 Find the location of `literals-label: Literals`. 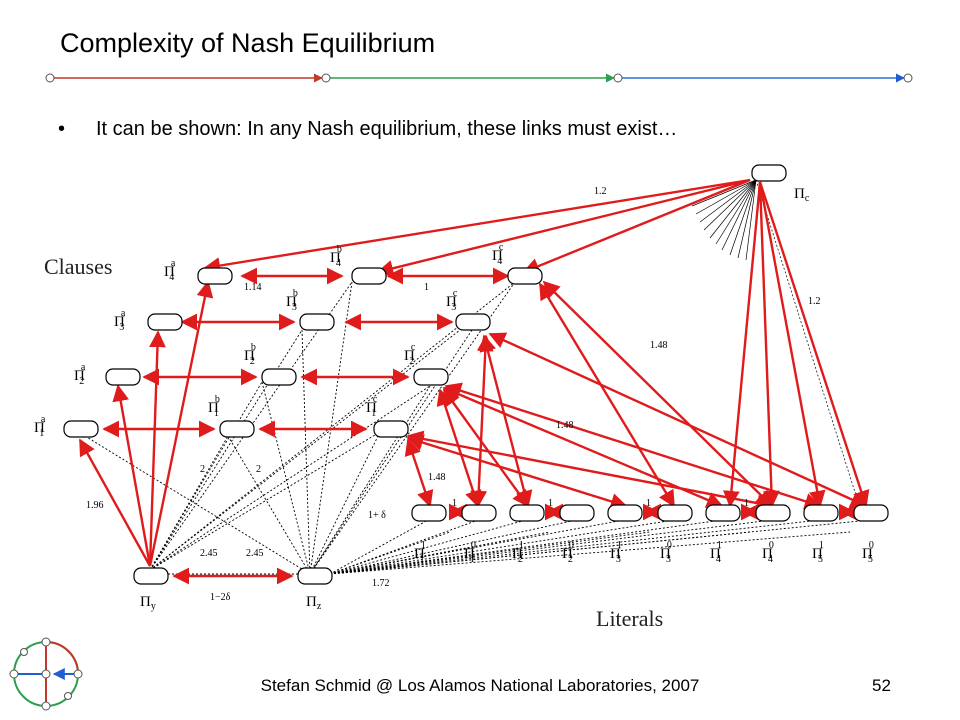

literals-label: Literals is located at coordinates (629, 618).